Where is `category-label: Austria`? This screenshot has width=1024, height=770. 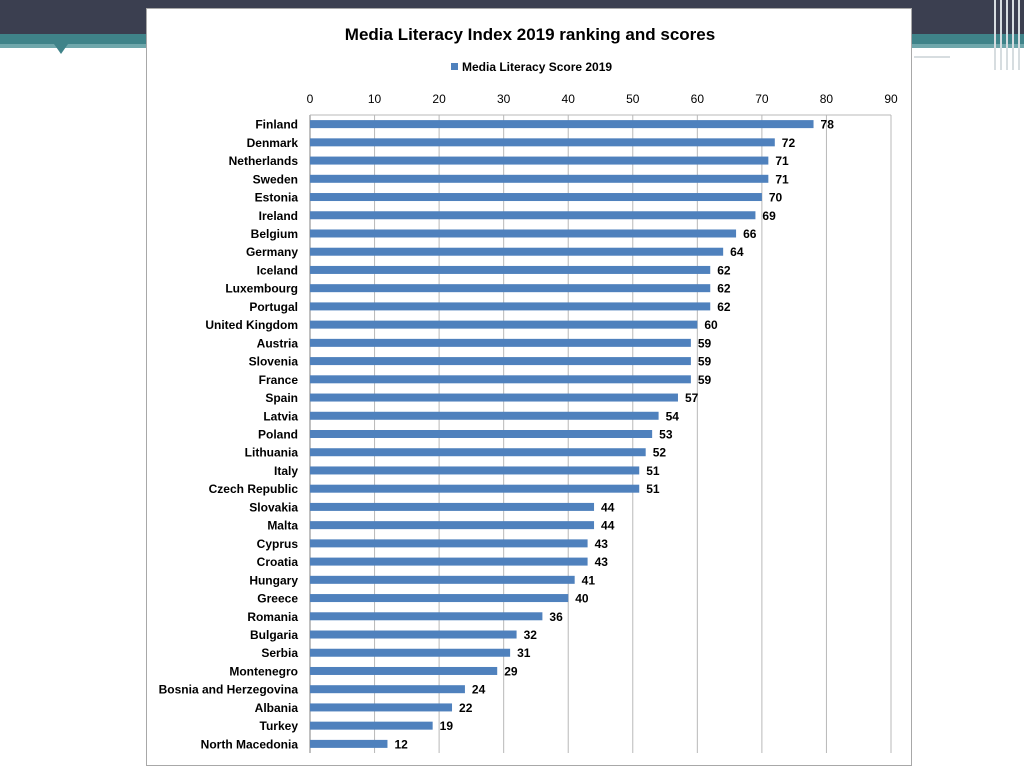
category-label: Austria is located at coordinates (278, 343).